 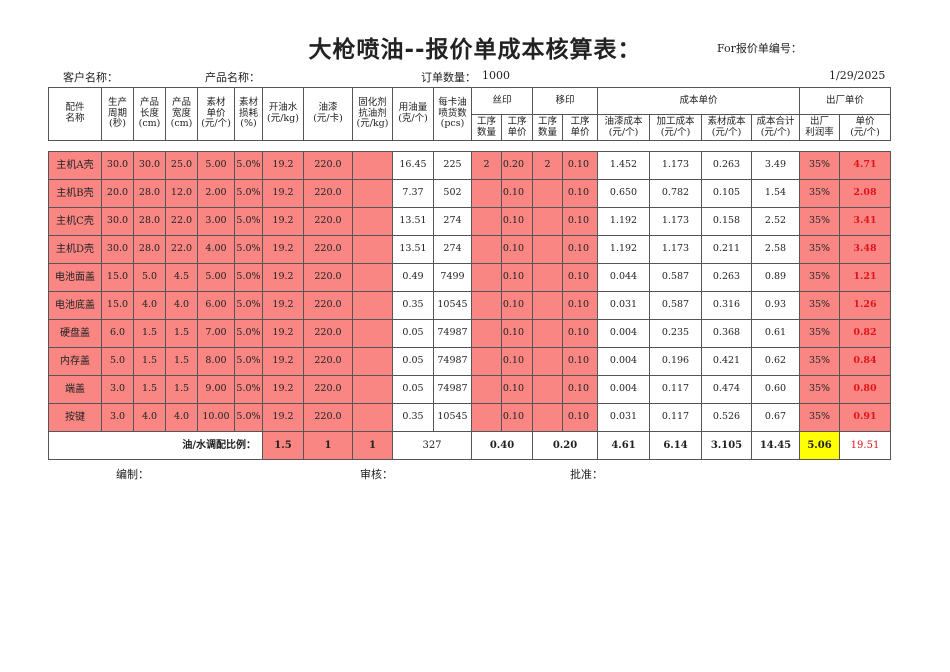 What do you see at coordinates (181, 249) in the screenshot?
I see `width-cell: 22.0` at bounding box center [181, 249].